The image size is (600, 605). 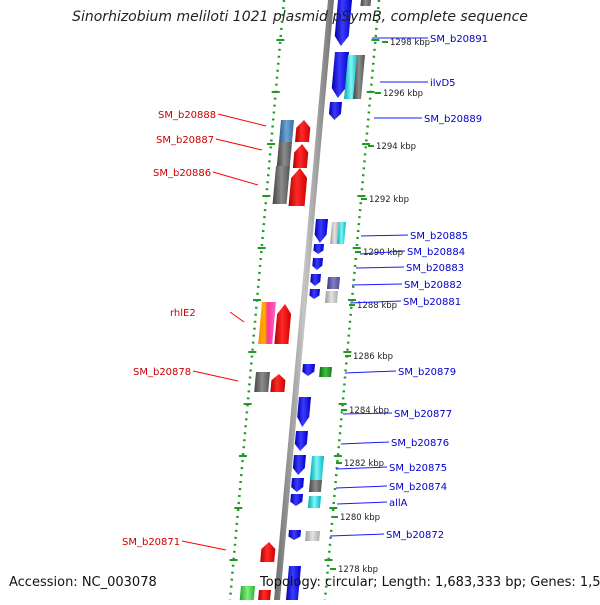 I want to click on ruler-tick-label: 1286 kbp, so click(x=373, y=357).